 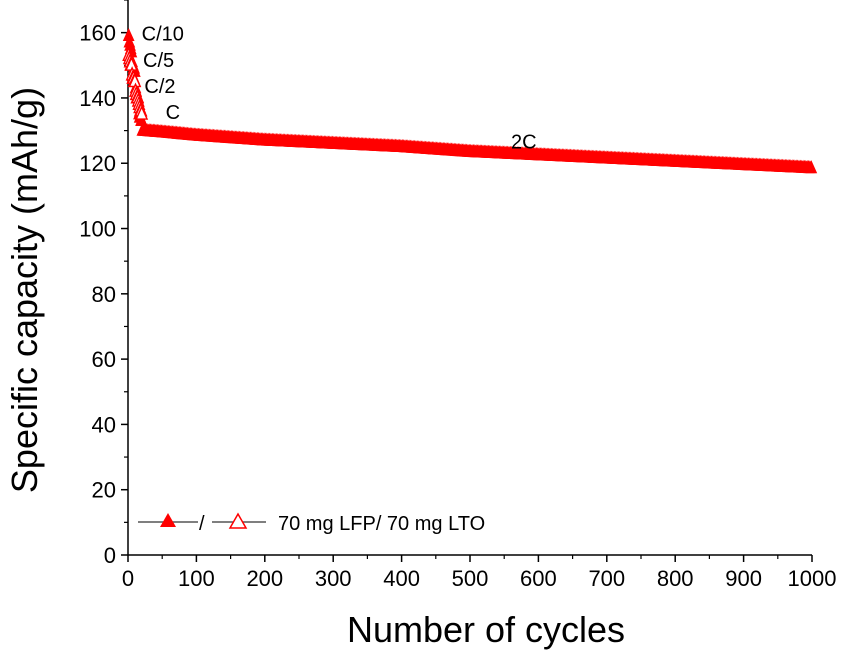 What do you see at coordinates (339, 89) in the screenshot?
I see `annotations: C/10 C/5 C/2 C 2C` at bounding box center [339, 89].